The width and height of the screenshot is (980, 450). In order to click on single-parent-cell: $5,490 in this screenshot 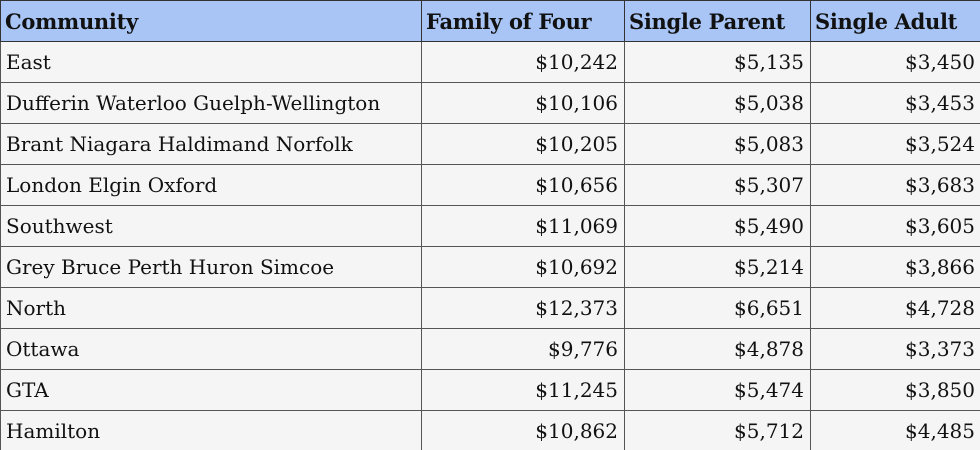, I will do `click(717, 226)`.